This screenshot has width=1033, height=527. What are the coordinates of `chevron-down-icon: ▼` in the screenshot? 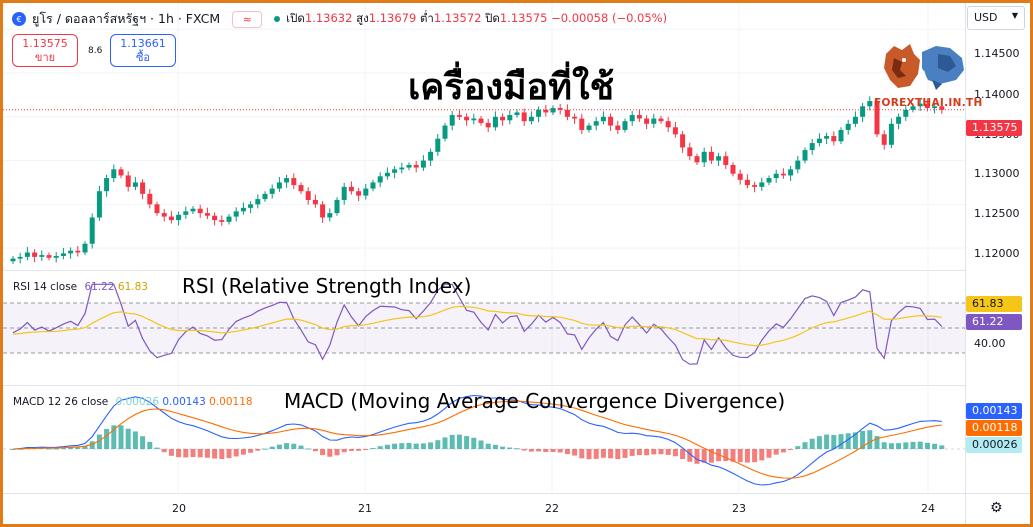 It's located at (1014, 15).